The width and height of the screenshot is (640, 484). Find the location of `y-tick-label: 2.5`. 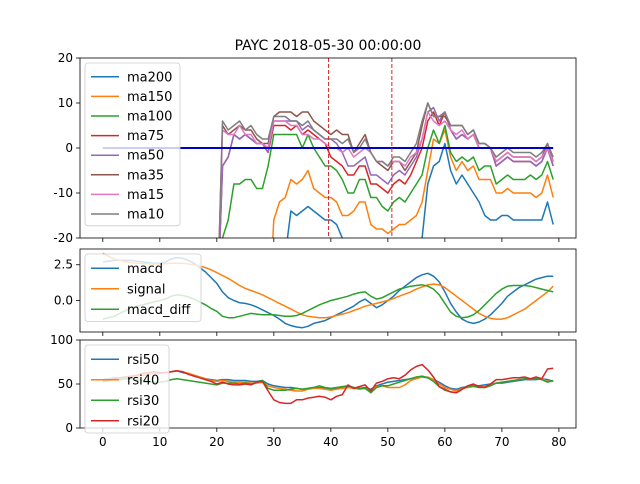

y-tick-label: 2.5 is located at coordinates (63, 265).